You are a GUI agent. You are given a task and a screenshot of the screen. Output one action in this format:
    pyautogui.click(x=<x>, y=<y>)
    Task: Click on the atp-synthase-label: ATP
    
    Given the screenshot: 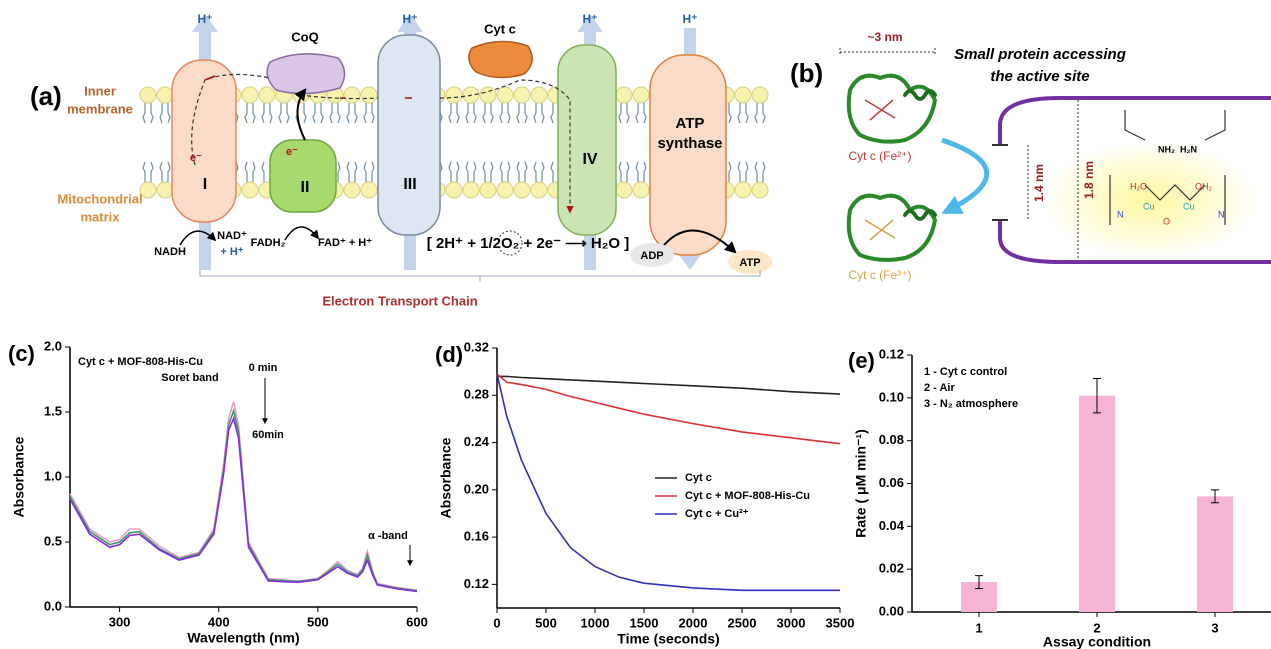 What is the action you would take?
    pyautogui.click(x=690, y=123)
    